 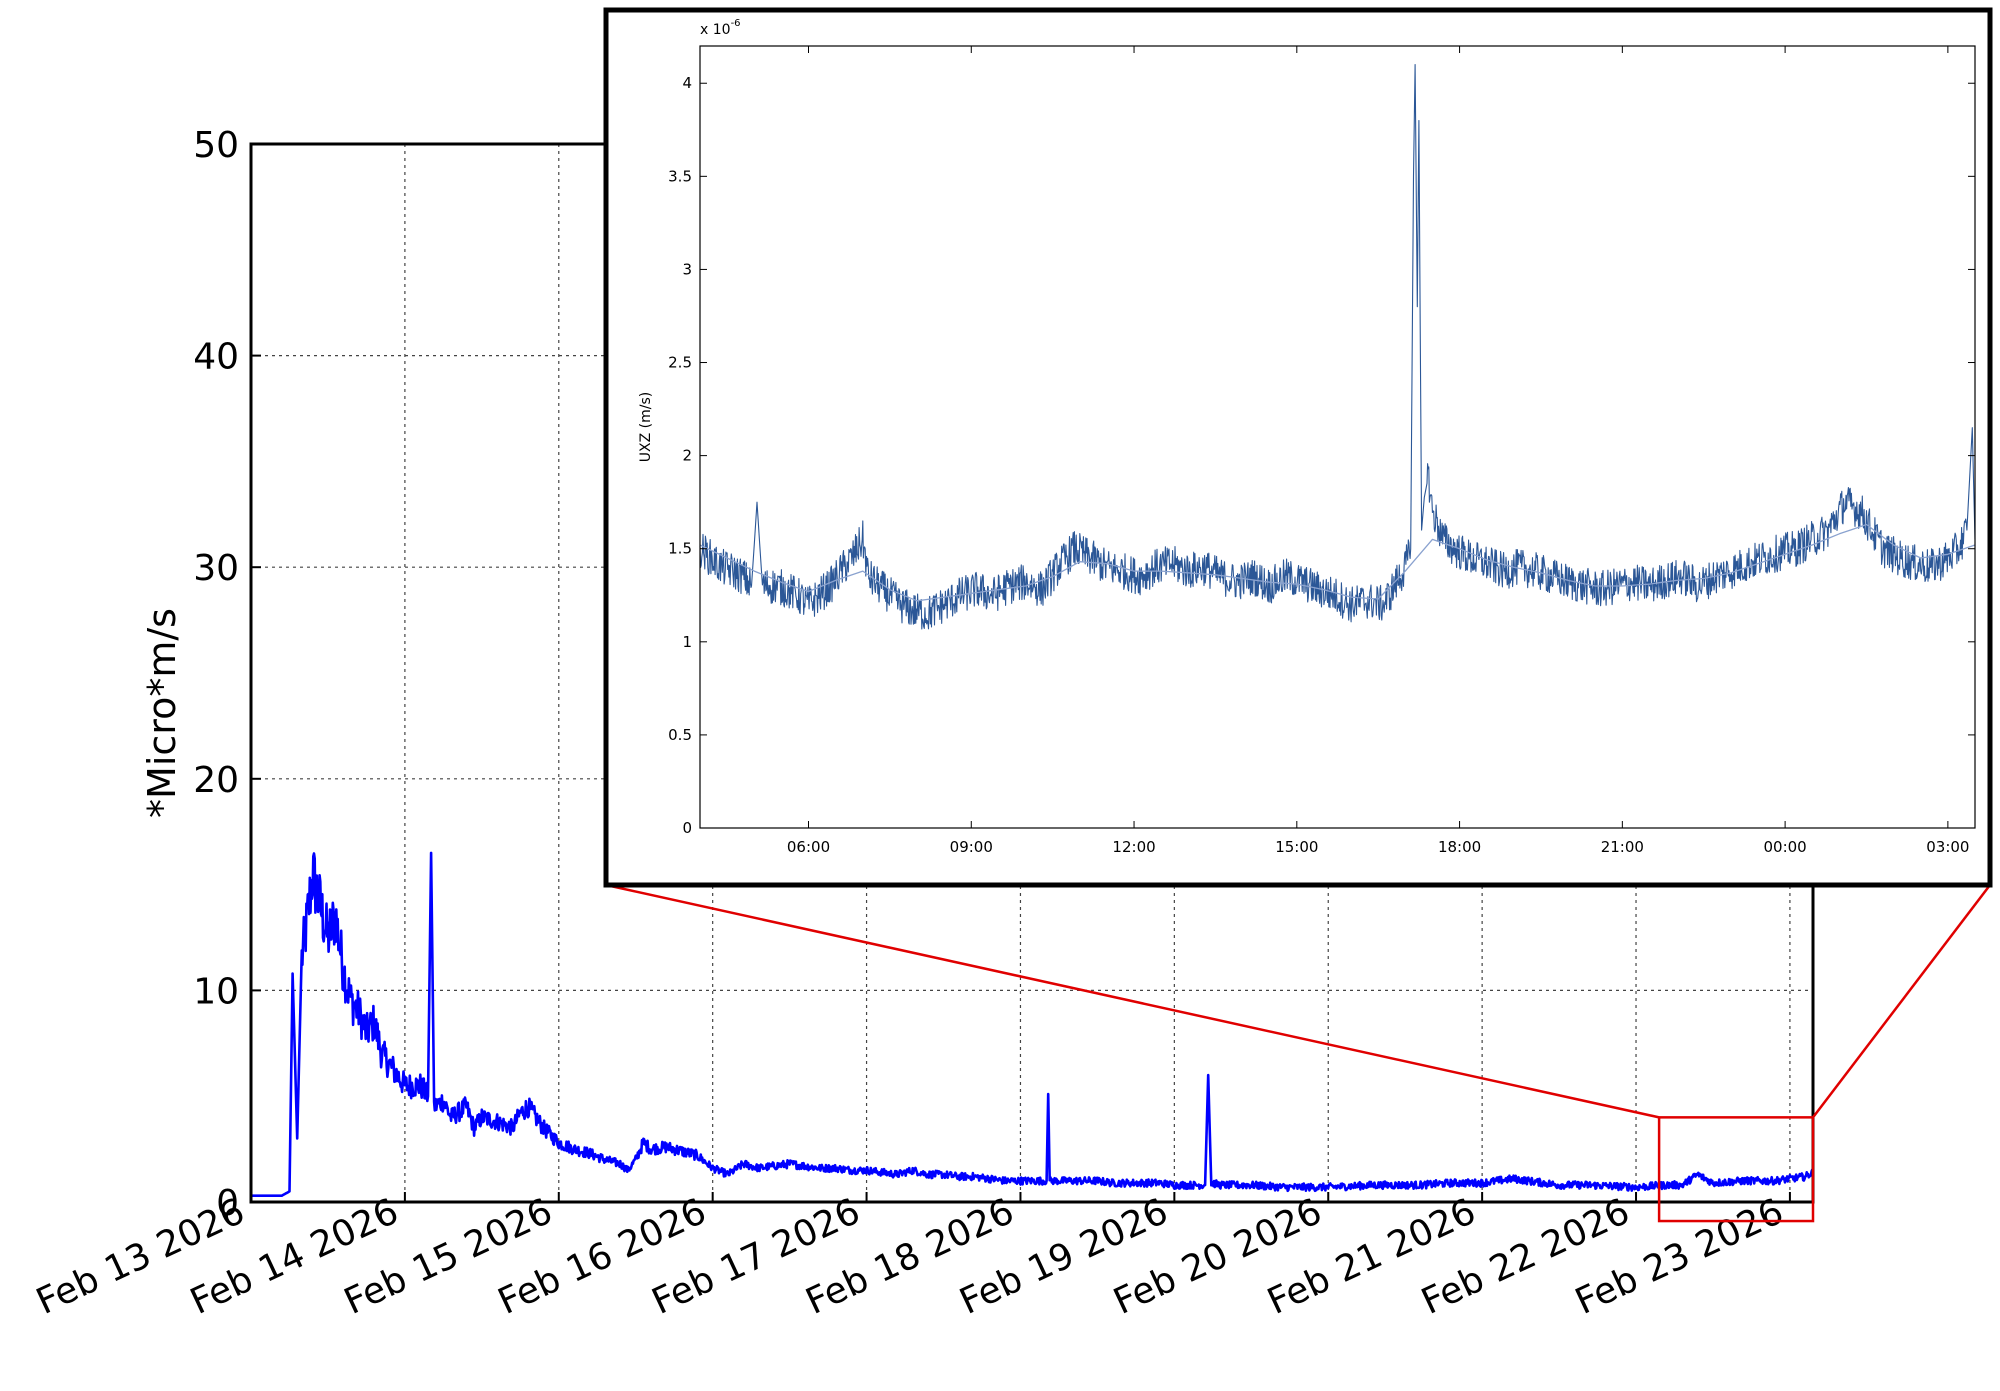 I want to click on inset-y-tick-label: 0, so click(x=687, y=828).